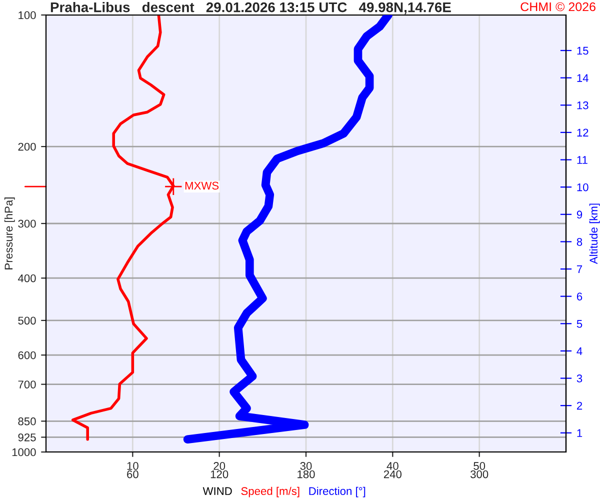 The width and height of the screenshot is (600, 500). What do you see at coordinates (27, 278) in the screenshot?
I see `y-tick-label: 400` at bounding box center [27, 278].